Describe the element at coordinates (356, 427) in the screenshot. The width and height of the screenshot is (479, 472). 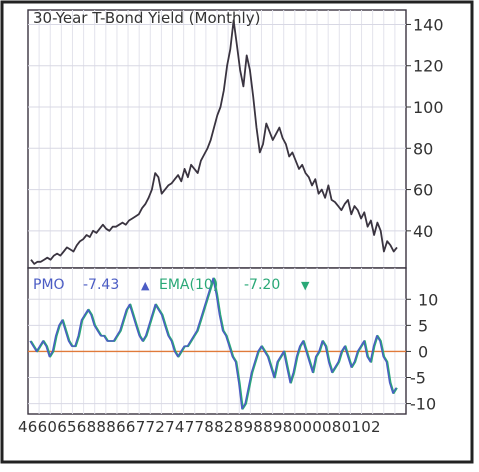
I see `x-tick-label: 1` at that location.